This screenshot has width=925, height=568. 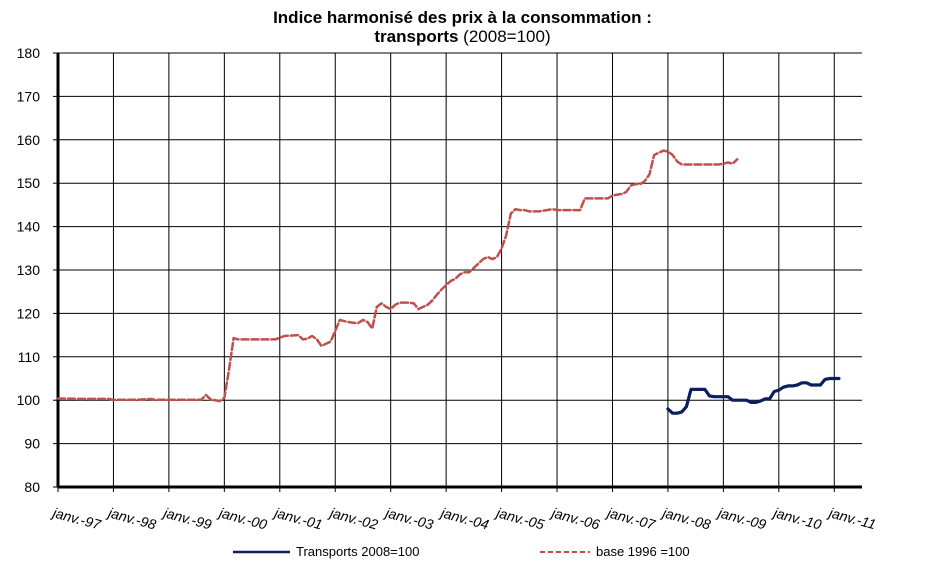 What do you see at coordinates (242, 518) in the screenshot?
I see `x-tick-label: janv.-00` at bounding box center [242, 518].